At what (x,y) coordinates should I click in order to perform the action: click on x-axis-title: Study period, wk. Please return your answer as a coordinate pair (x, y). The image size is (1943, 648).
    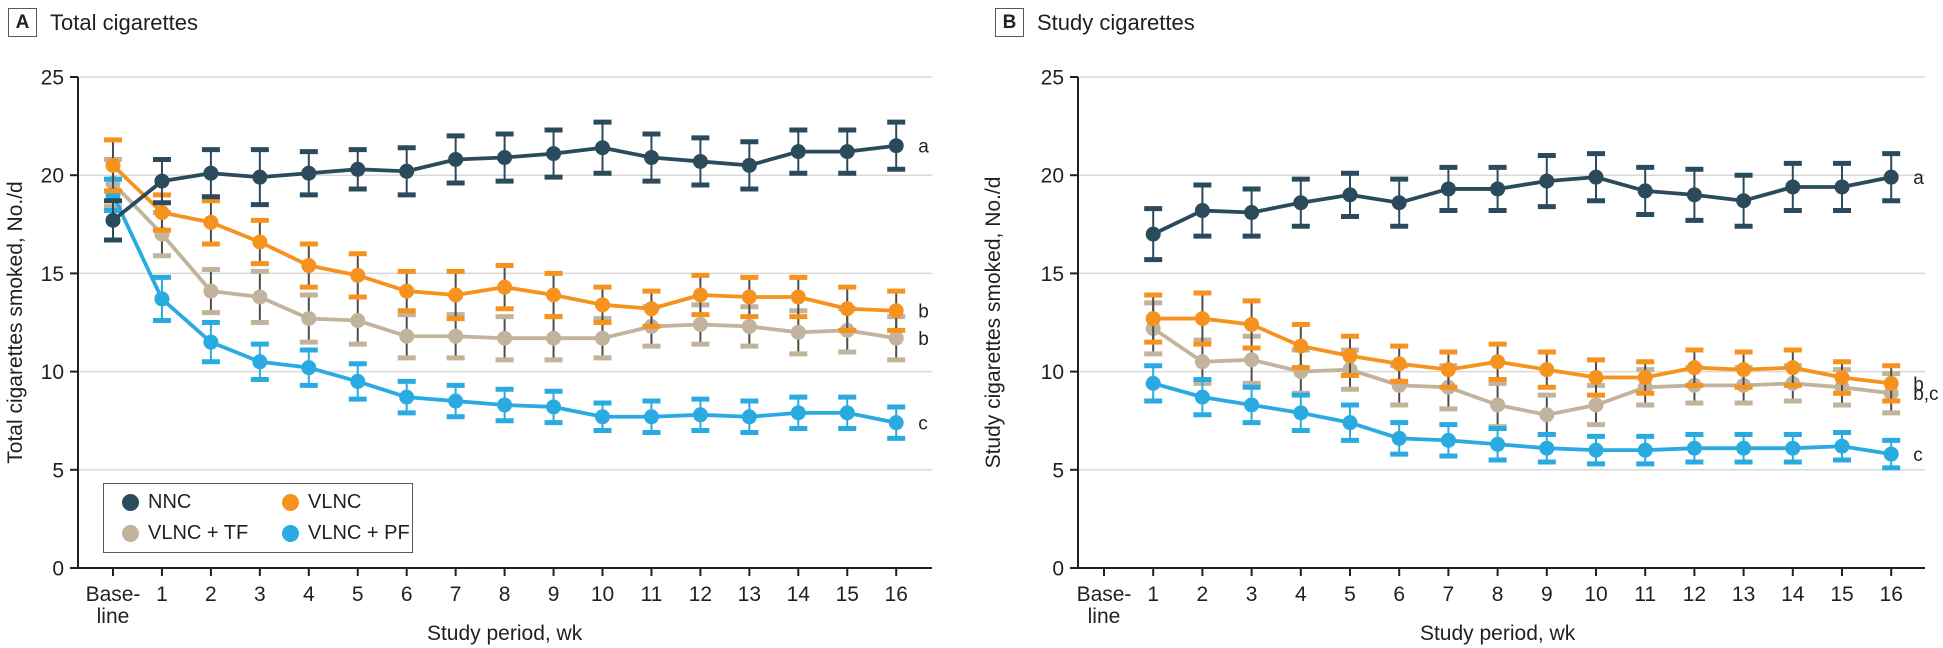
    Looking at the image, I should click on (1498, 633).